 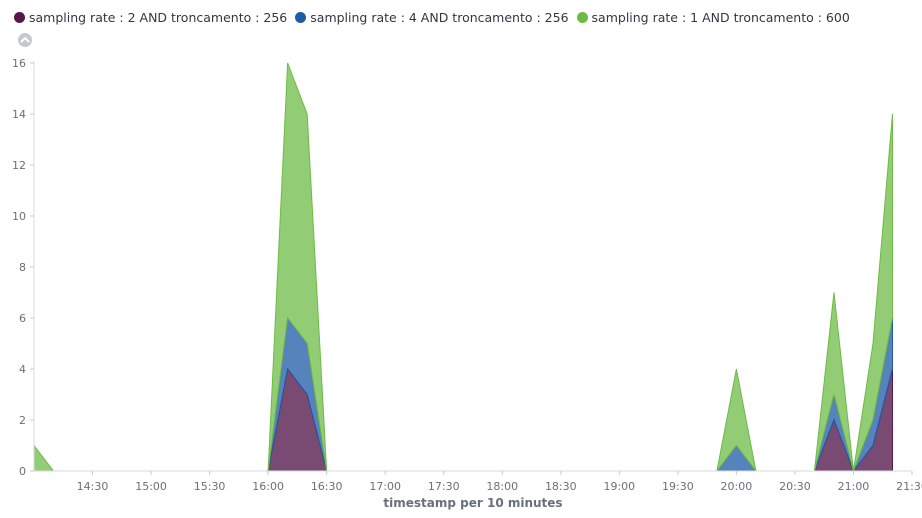 I want to click on x-axis-title: timestamp per 10 minutes, so click(x=472, y=503).